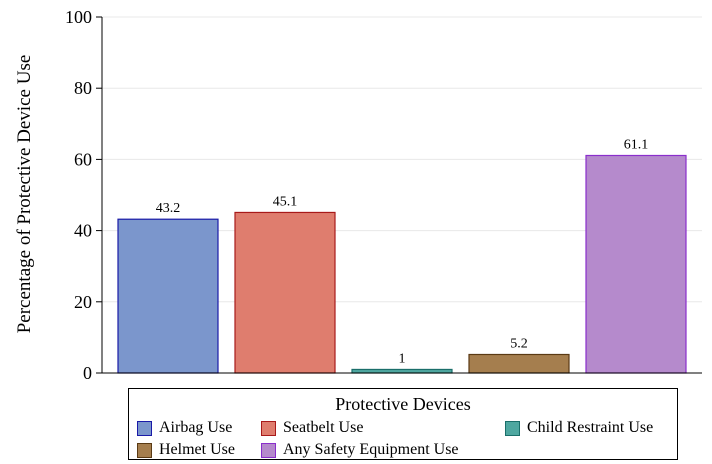 This screenshot has width=712, height=464. I want to click on data-label-2: 1, so click(402, 358).